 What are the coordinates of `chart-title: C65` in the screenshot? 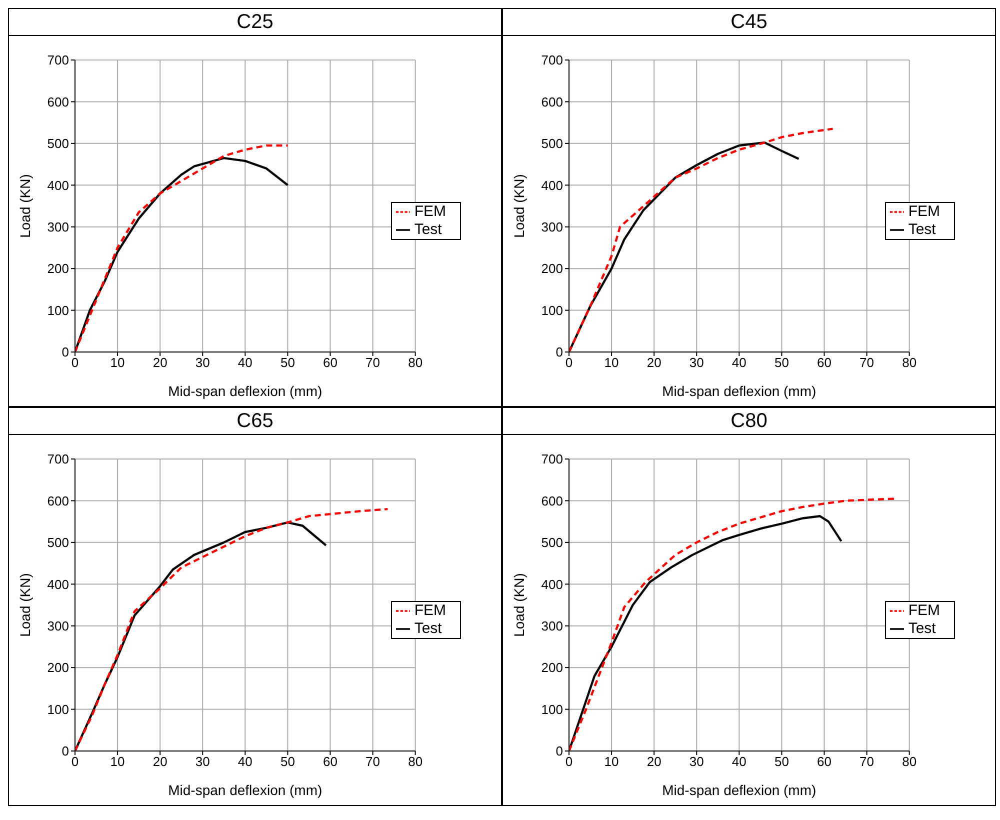 It's located at (255, 421).